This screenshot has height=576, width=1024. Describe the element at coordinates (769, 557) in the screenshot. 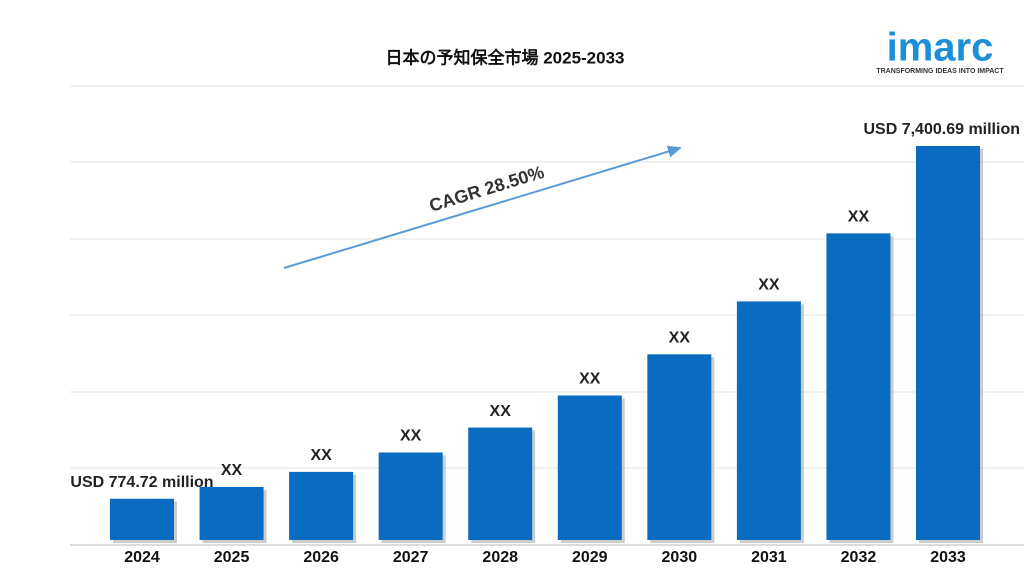

I see `x-tick-label: 2031` at that location.